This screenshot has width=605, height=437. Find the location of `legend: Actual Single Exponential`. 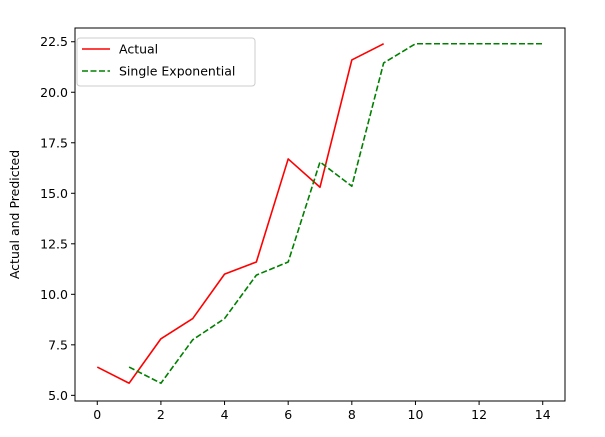

legend: Actual Single Exponential is located at coordinates (166, 62).